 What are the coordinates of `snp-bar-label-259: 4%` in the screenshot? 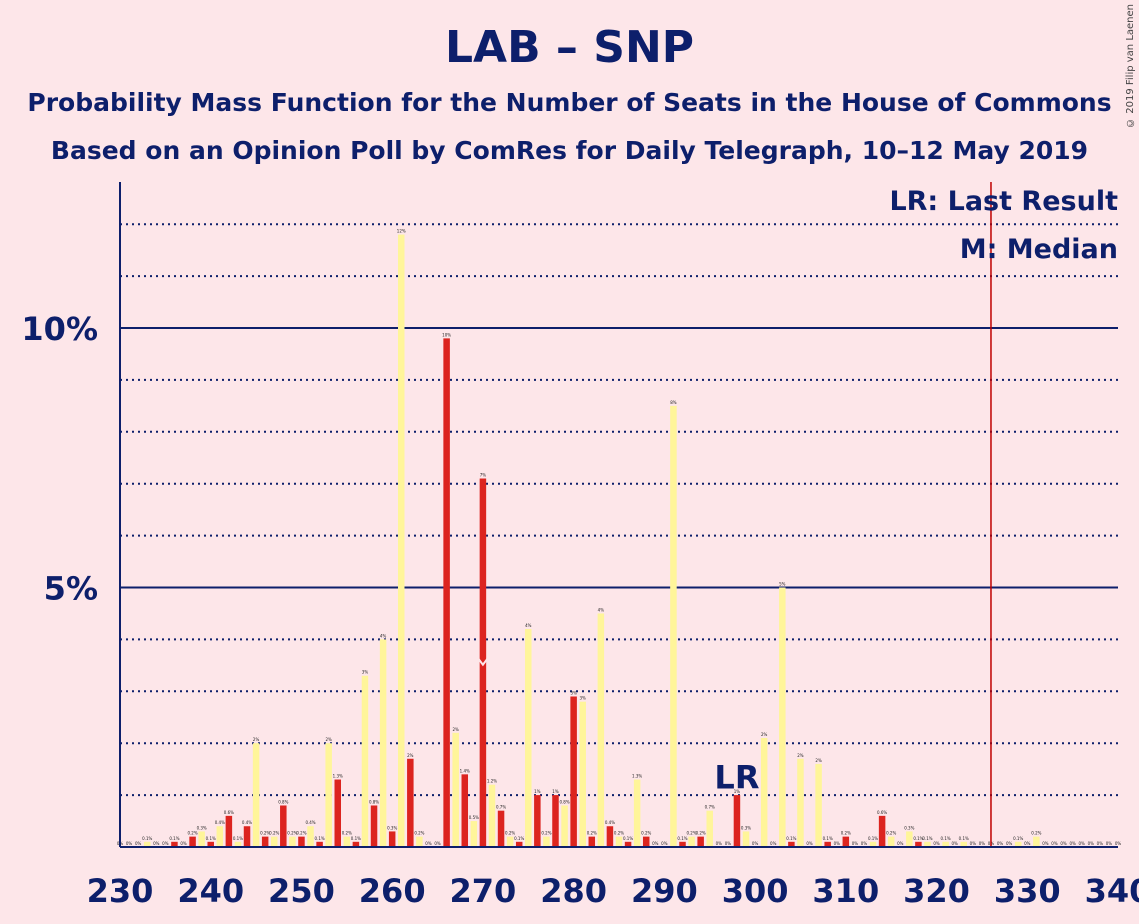 It's located at (383, 635).